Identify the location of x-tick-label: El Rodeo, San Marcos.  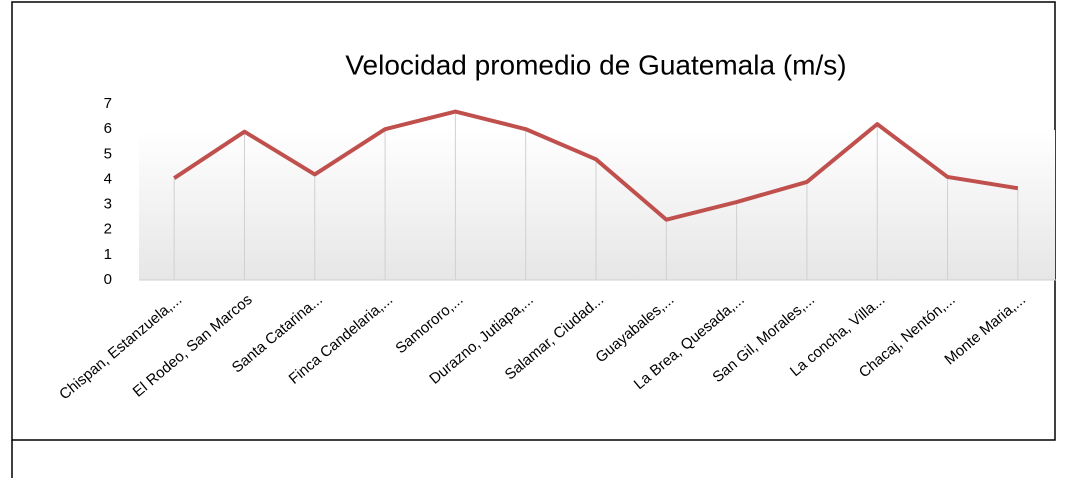
(193, 345).